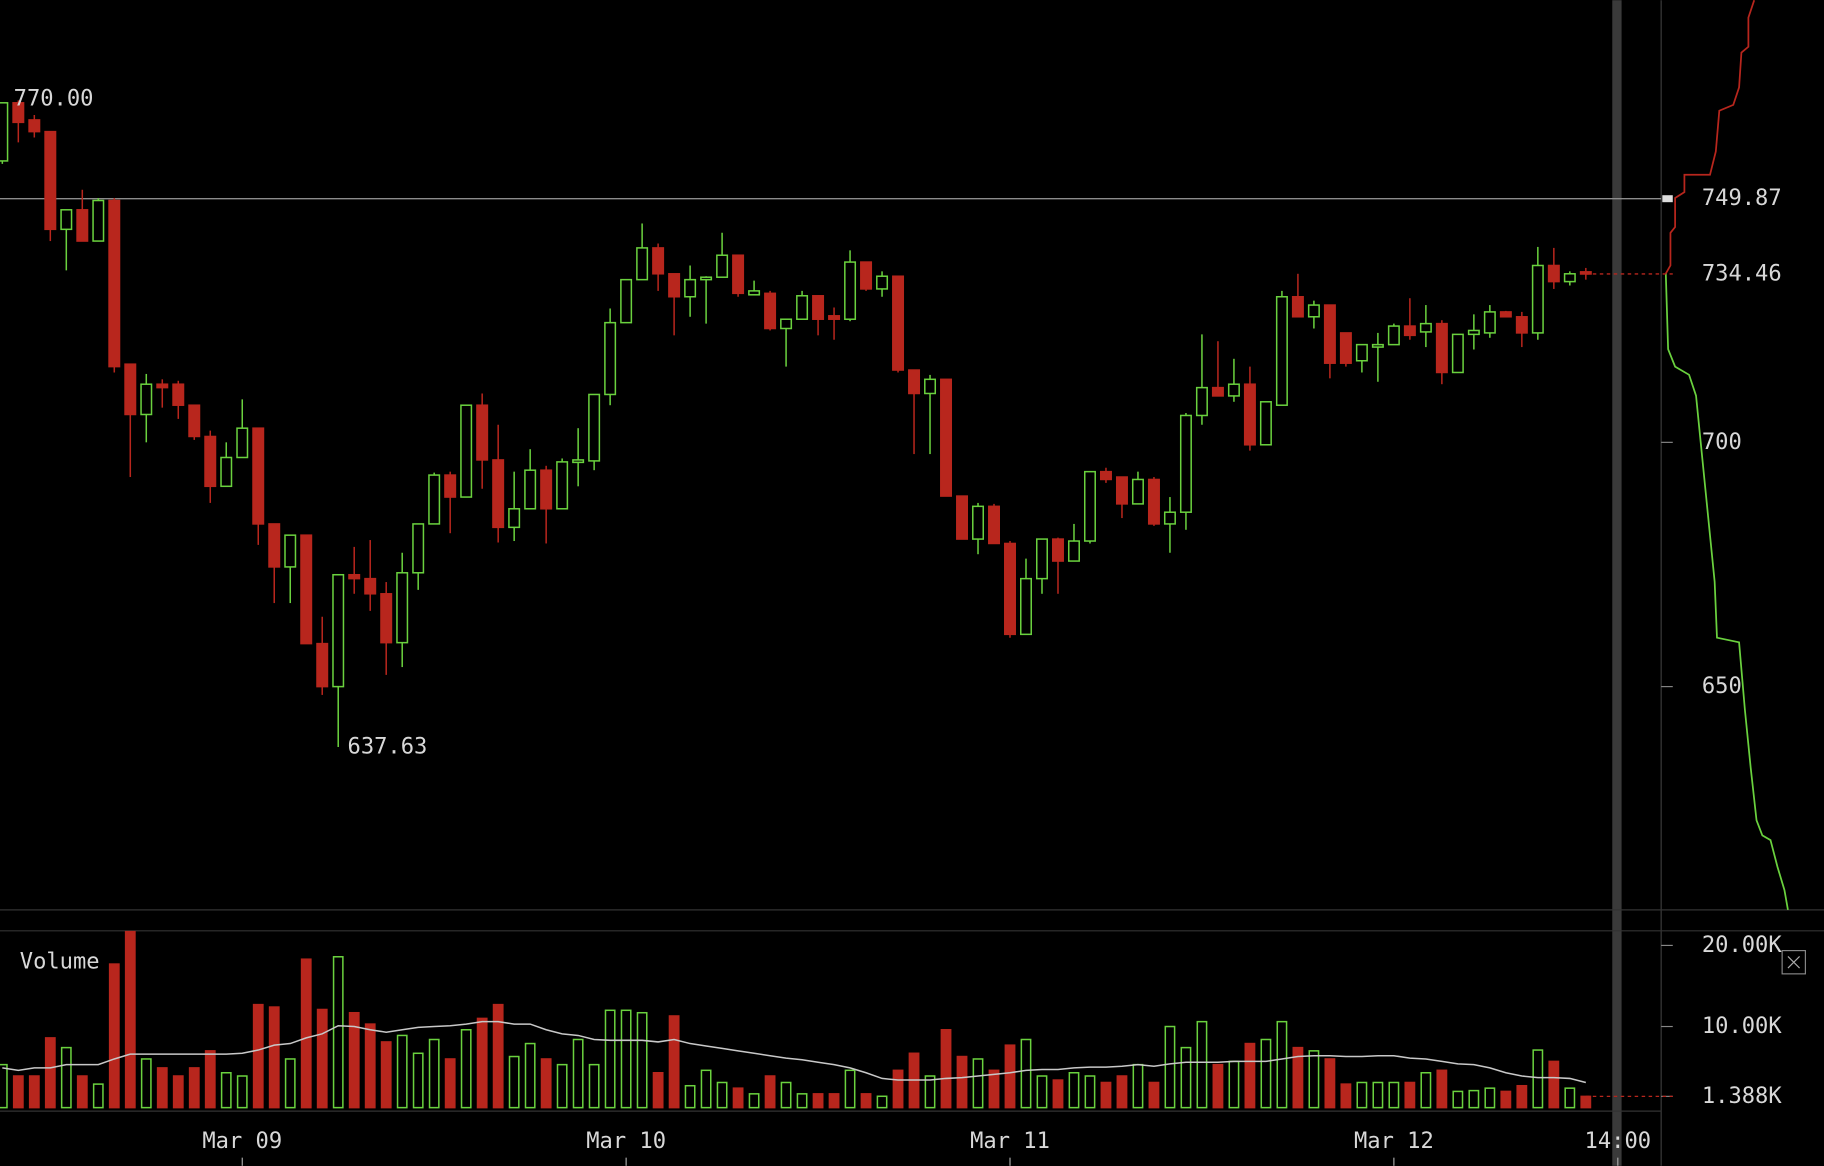 This screenshot has width=1824, height=1166. I want to click on close-icon, so click(1793, 962).